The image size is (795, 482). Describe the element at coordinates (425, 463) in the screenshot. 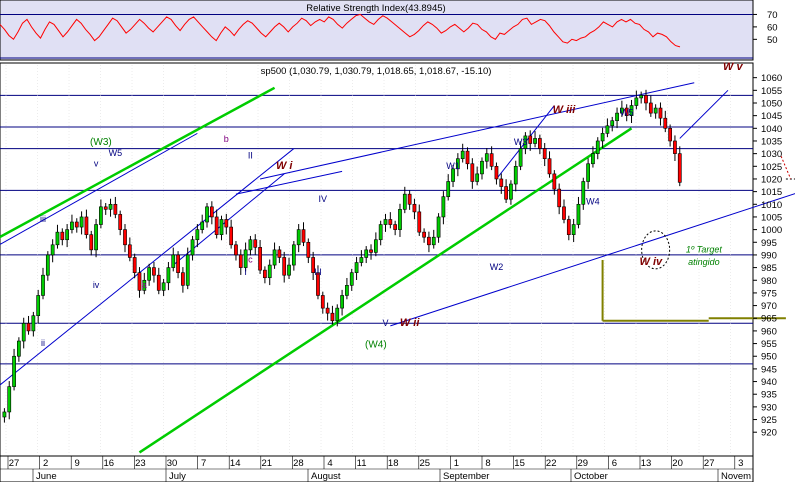

I see `x-day-label: 25` at that location.